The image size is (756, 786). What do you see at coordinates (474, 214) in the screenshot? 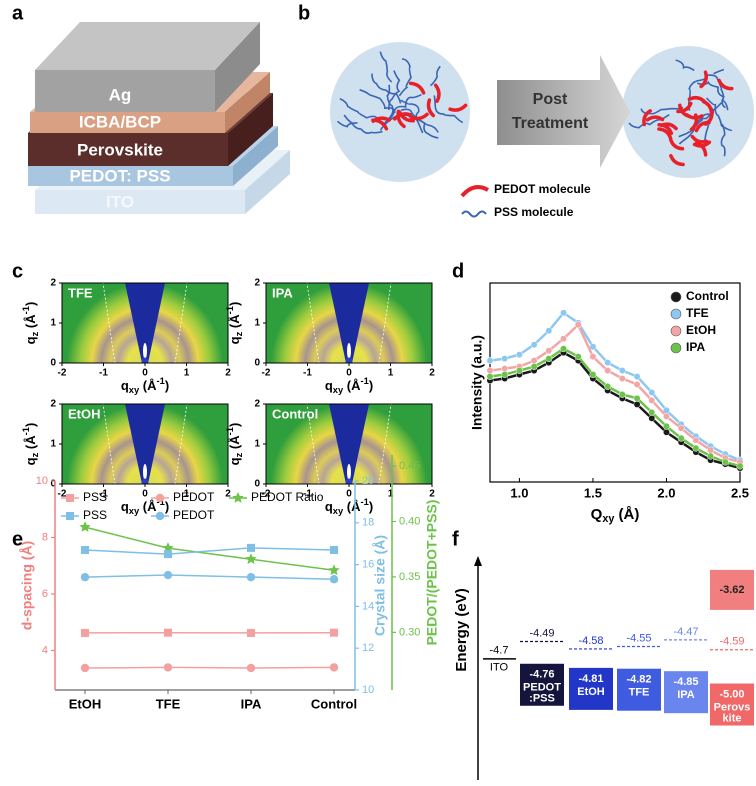
I see `legend-pss` at bounding box center [474, 214].